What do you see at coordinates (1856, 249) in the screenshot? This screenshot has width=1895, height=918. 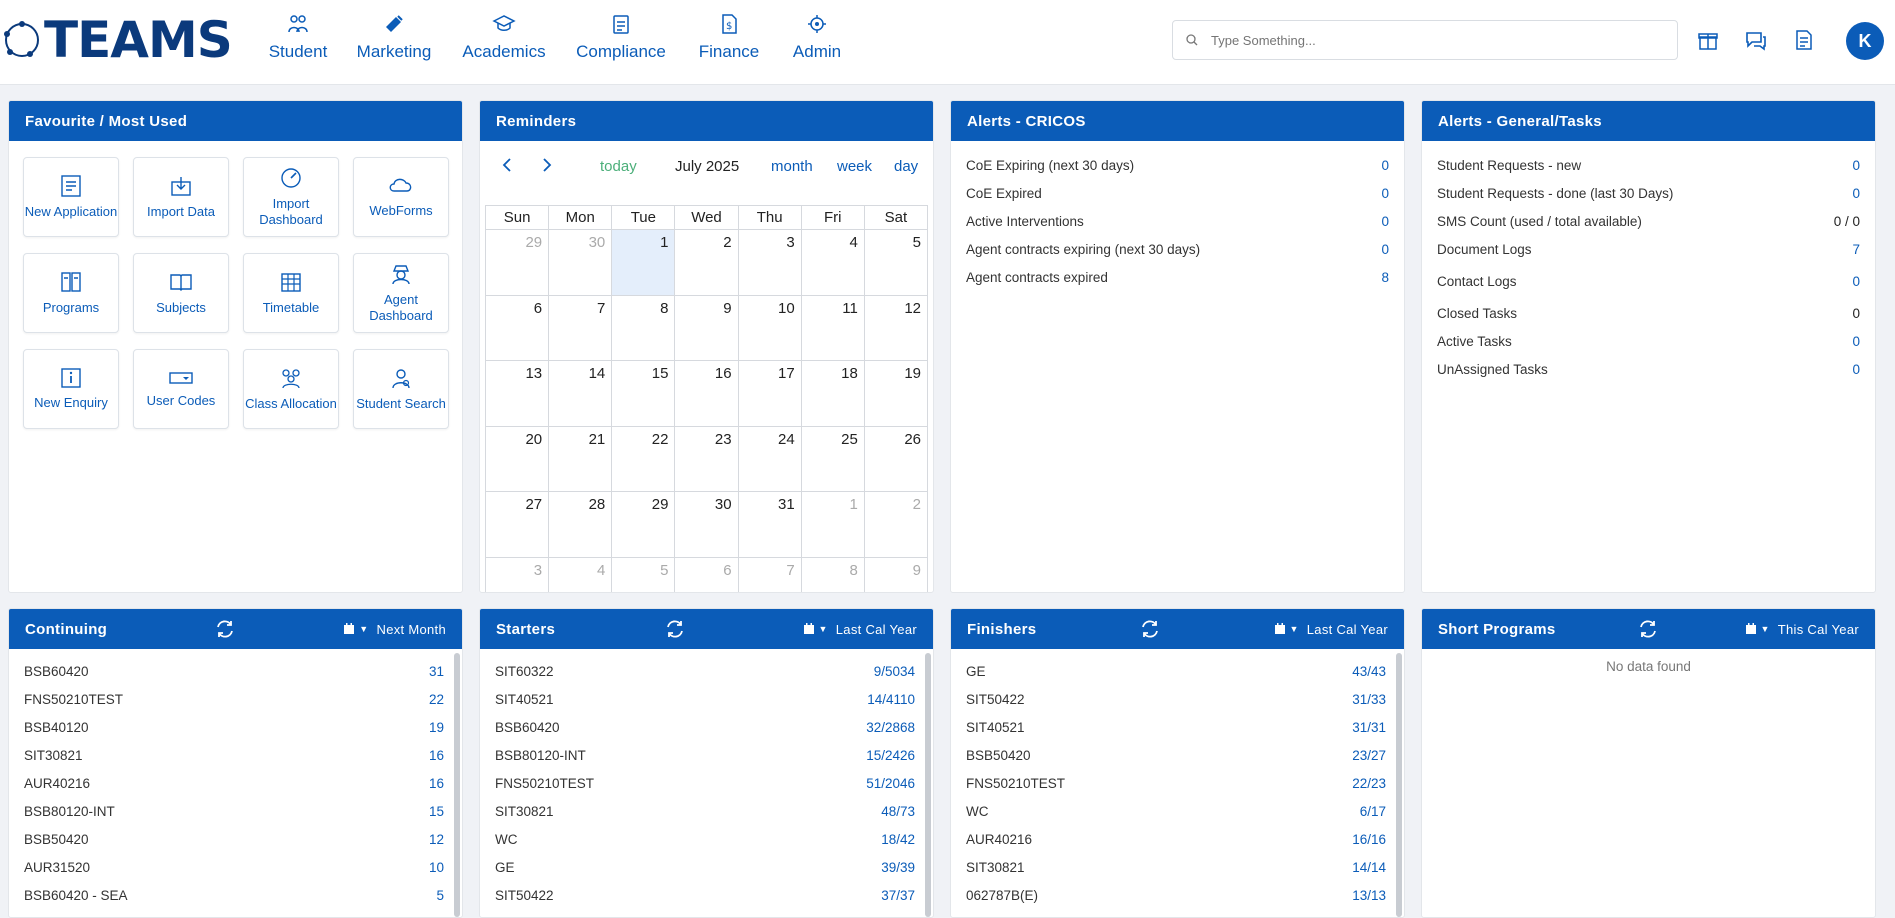 I see `alert-count-link: 7` at bounding box center [1856, 249].